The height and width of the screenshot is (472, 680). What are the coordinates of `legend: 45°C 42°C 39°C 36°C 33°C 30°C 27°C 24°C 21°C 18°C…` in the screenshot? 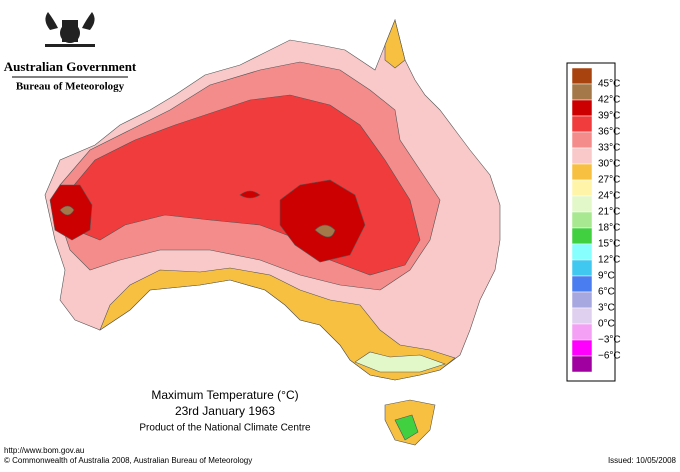 It's located at (593, 222).